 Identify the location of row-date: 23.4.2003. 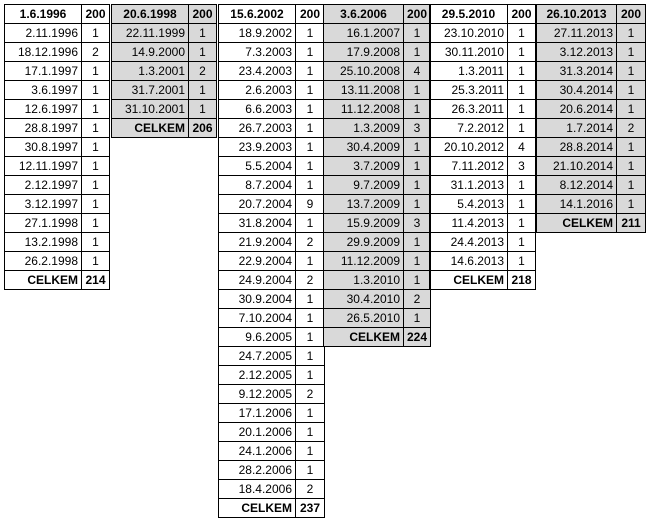
(257, 71).